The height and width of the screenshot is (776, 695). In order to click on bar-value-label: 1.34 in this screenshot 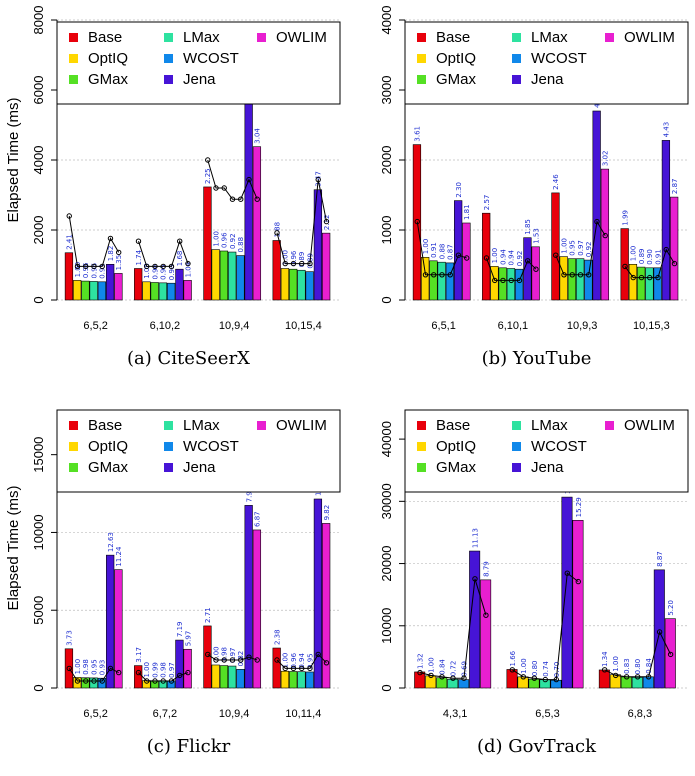, I will do `click(605, 659)`.